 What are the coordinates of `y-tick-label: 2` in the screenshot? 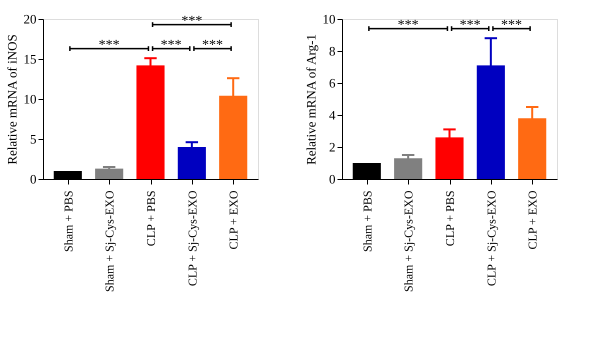 It's located at (332, 147).